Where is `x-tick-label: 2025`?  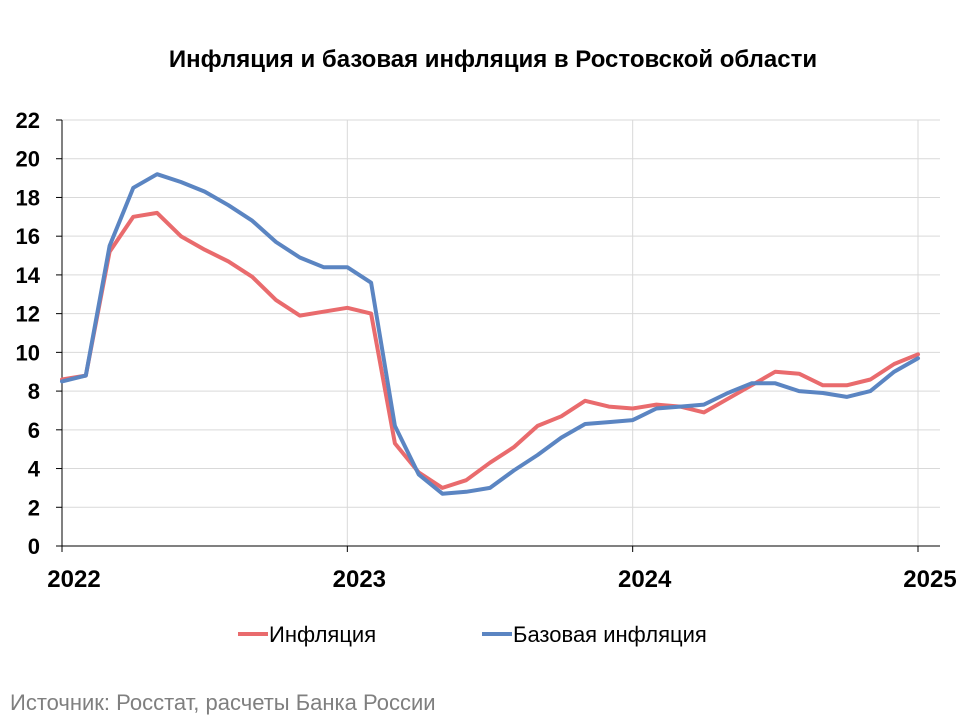
x-tick-label: 2025 is located at coordinates (929, 579).